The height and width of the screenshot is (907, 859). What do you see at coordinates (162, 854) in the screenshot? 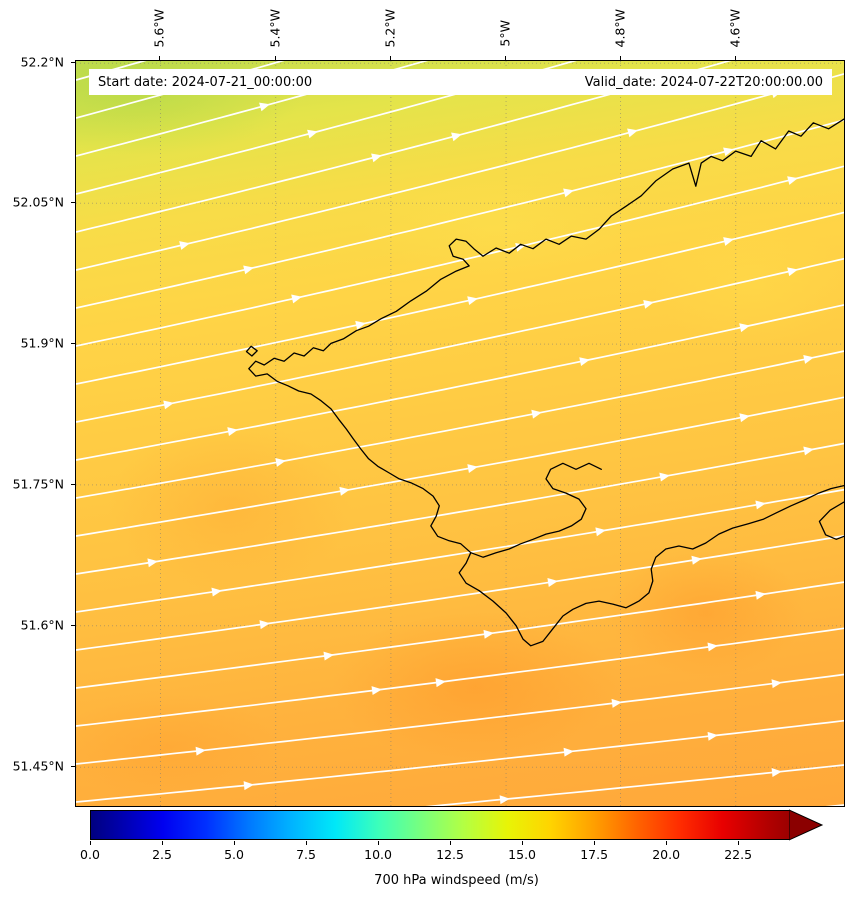
I see `colorbar-tick-label: 2.5` at bounding box center [162, 854].